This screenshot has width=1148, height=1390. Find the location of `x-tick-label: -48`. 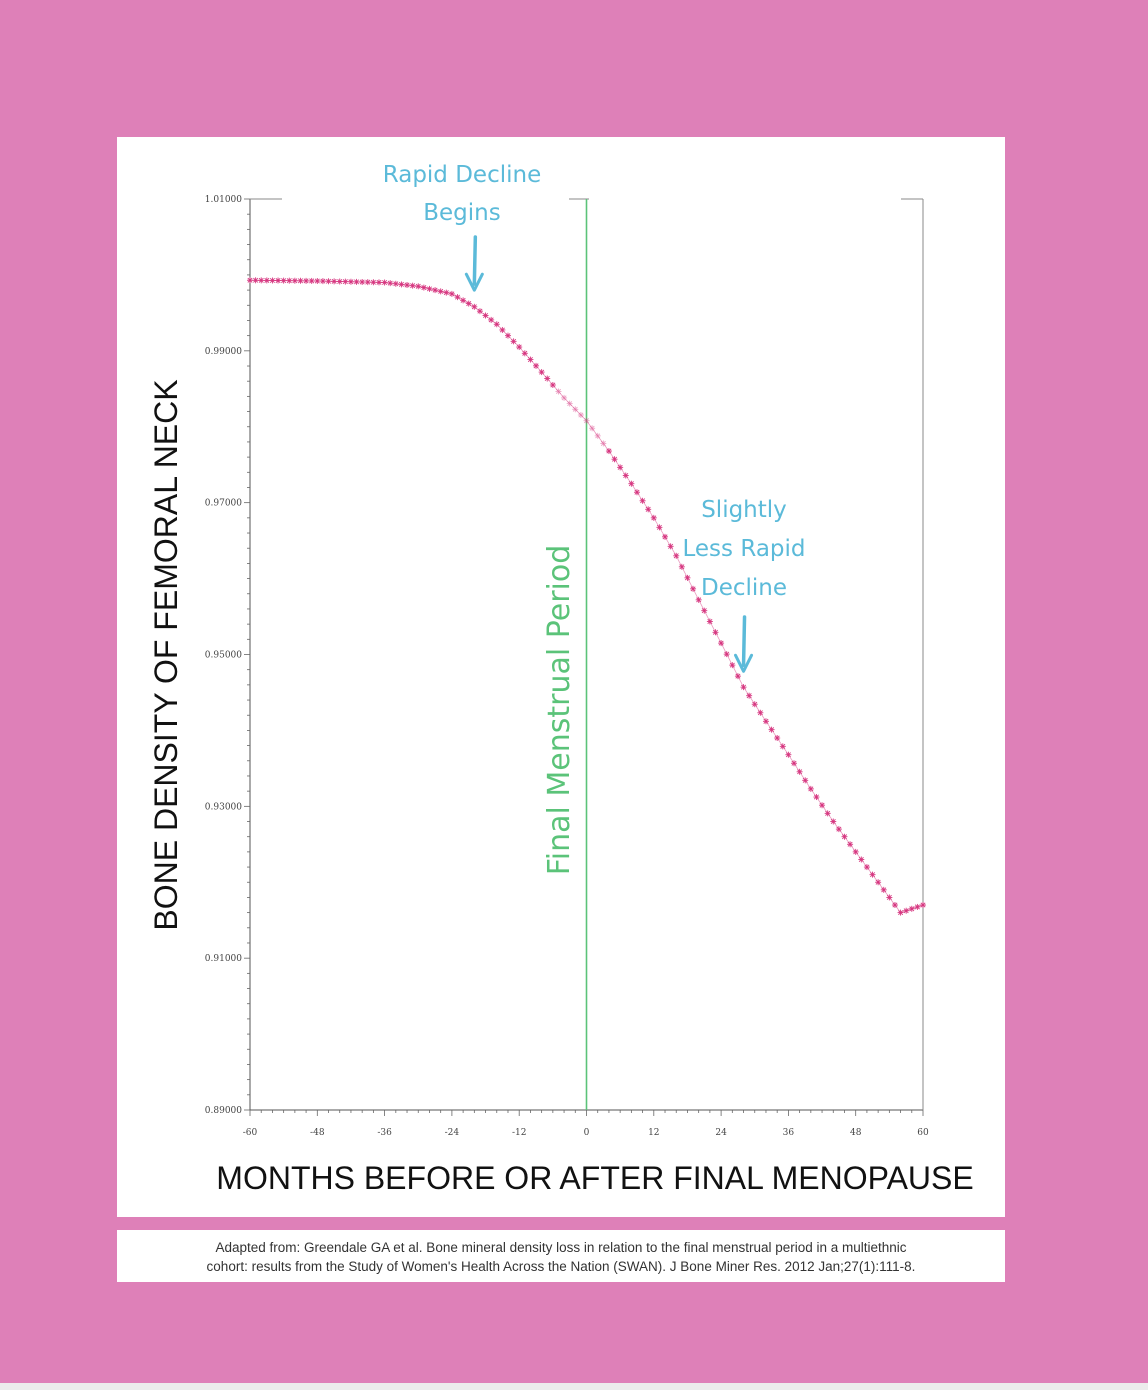

x-tick-label: -48 is located at coordinates (317, 1133).